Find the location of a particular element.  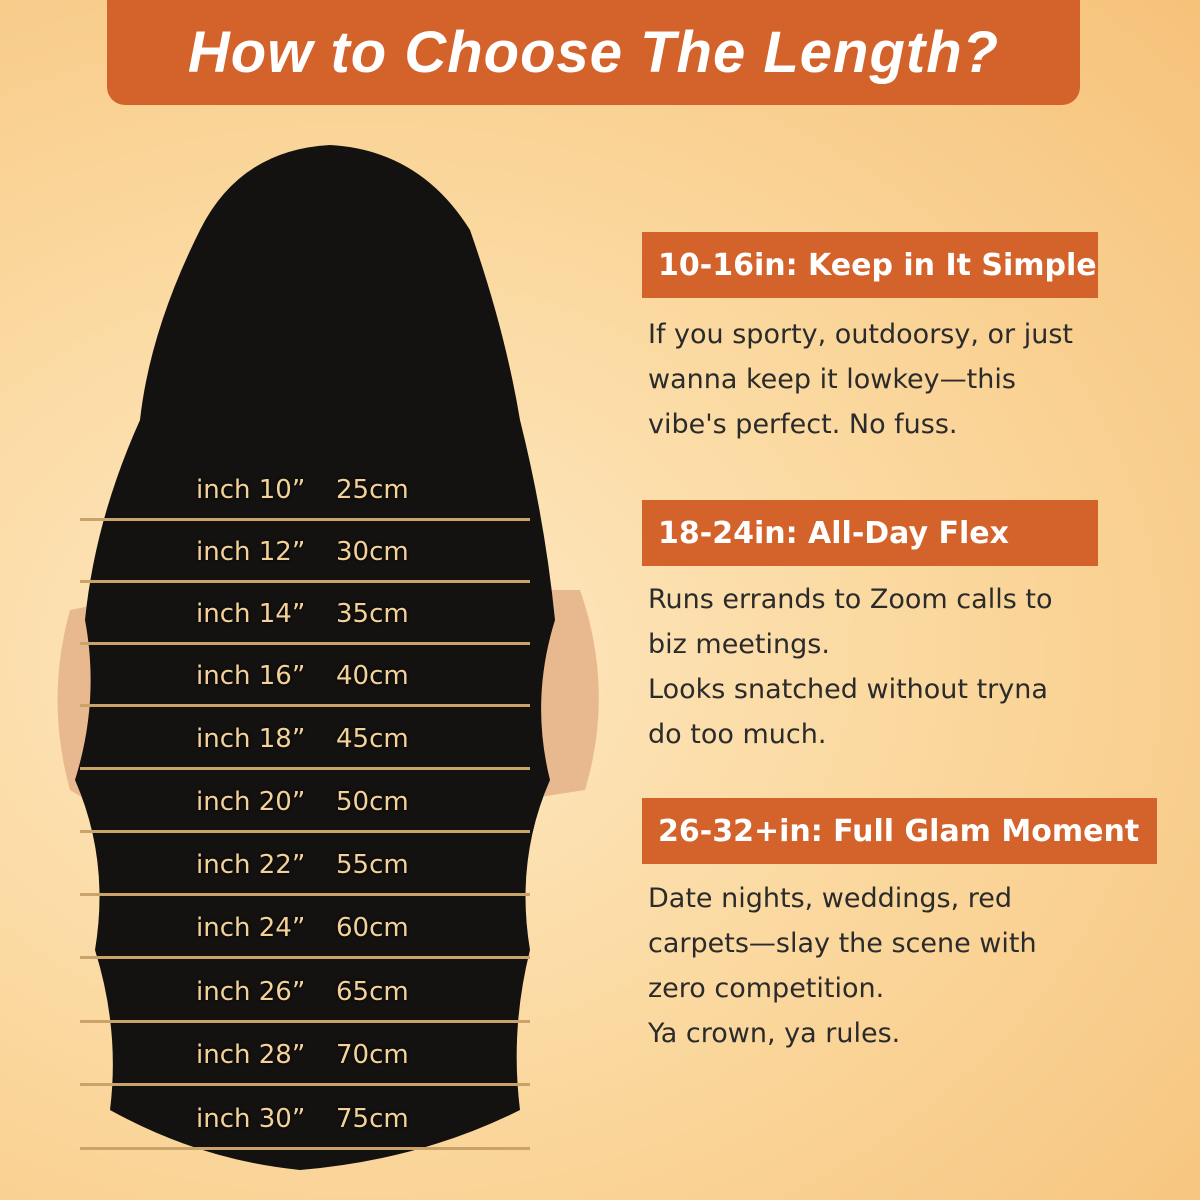

body-line: zero competition. is located at coordinates (766, 988).